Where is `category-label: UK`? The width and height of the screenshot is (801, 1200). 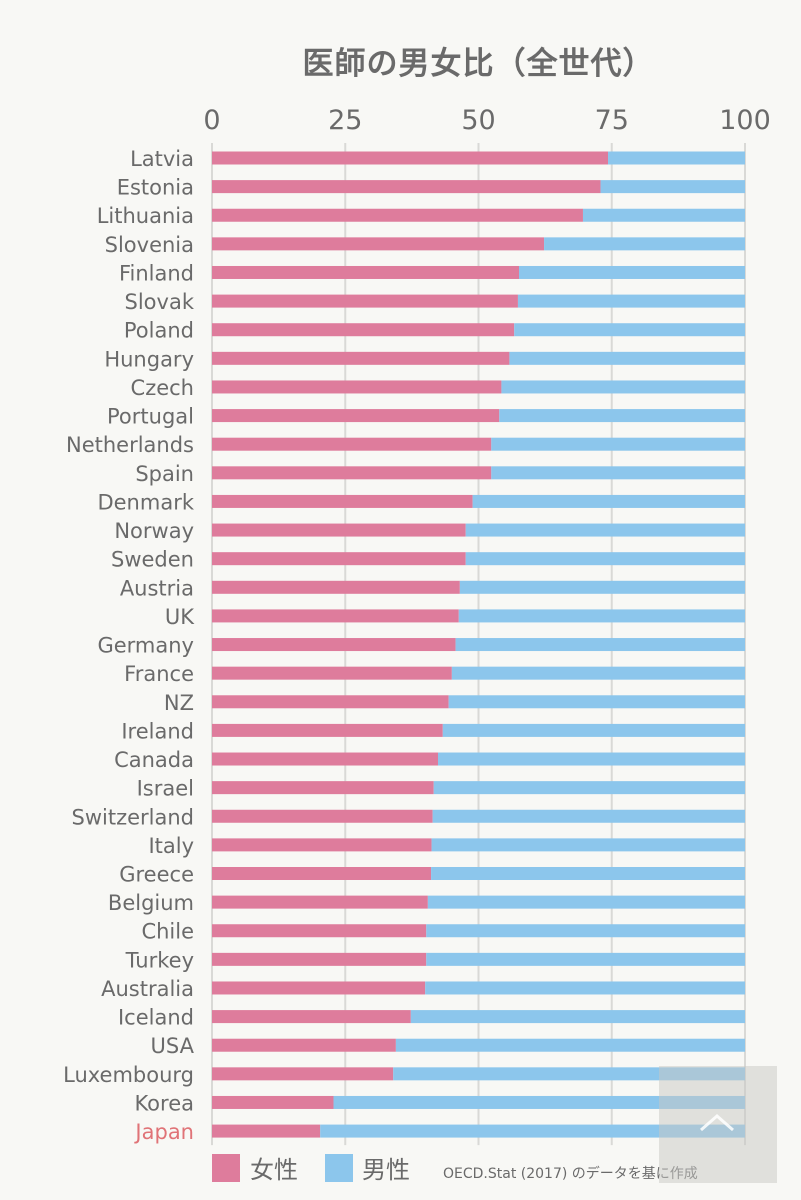
category-label: UK is located at coordinates (180, 617).